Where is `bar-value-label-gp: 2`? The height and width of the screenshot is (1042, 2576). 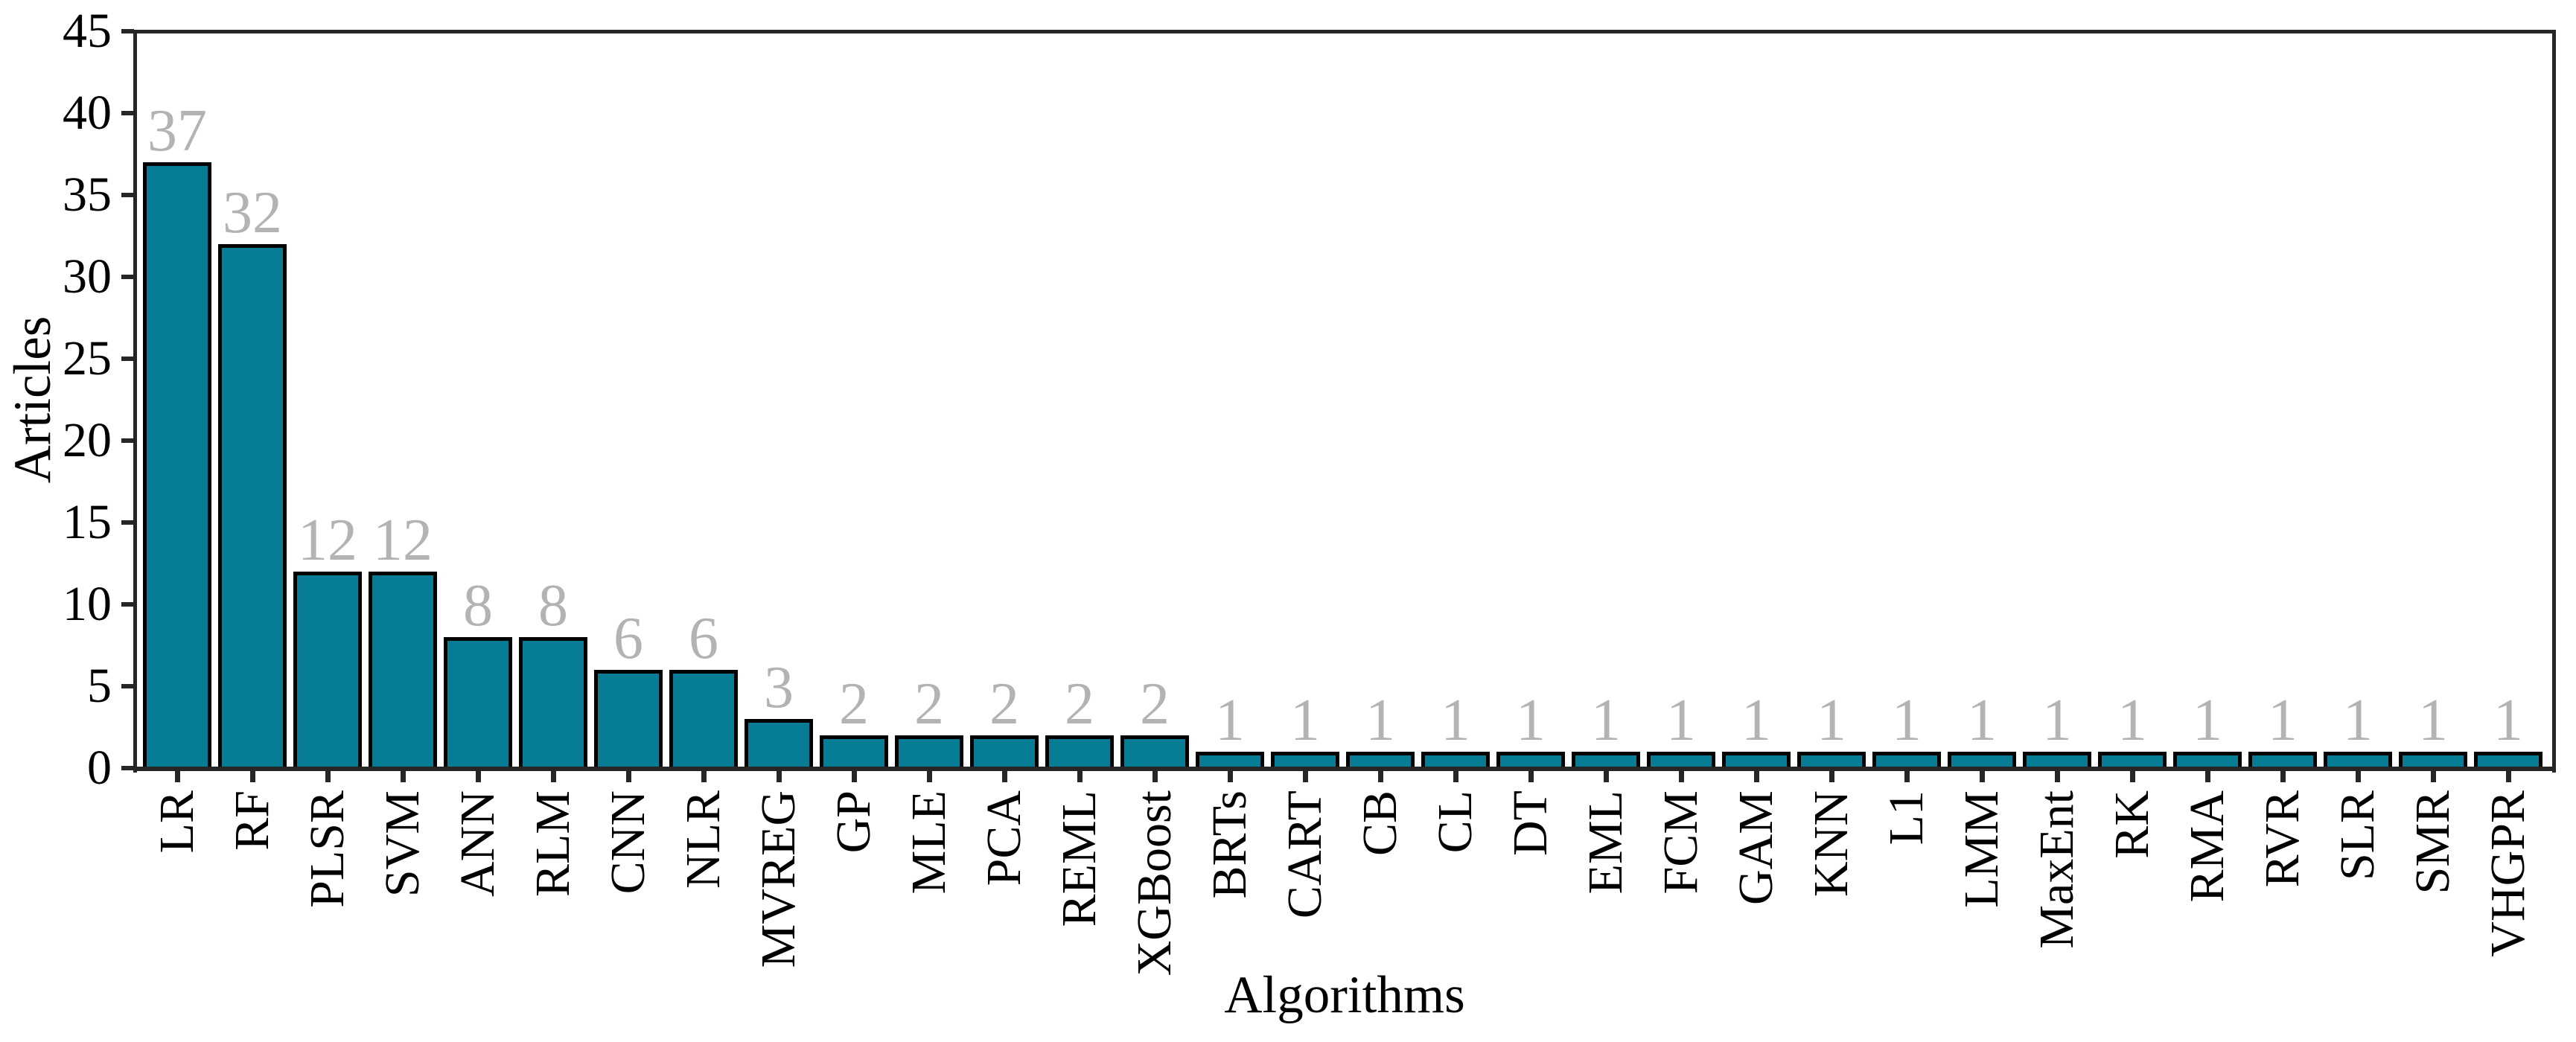
bar-value-label-gp: 2 is located at coordinates (854, 704).